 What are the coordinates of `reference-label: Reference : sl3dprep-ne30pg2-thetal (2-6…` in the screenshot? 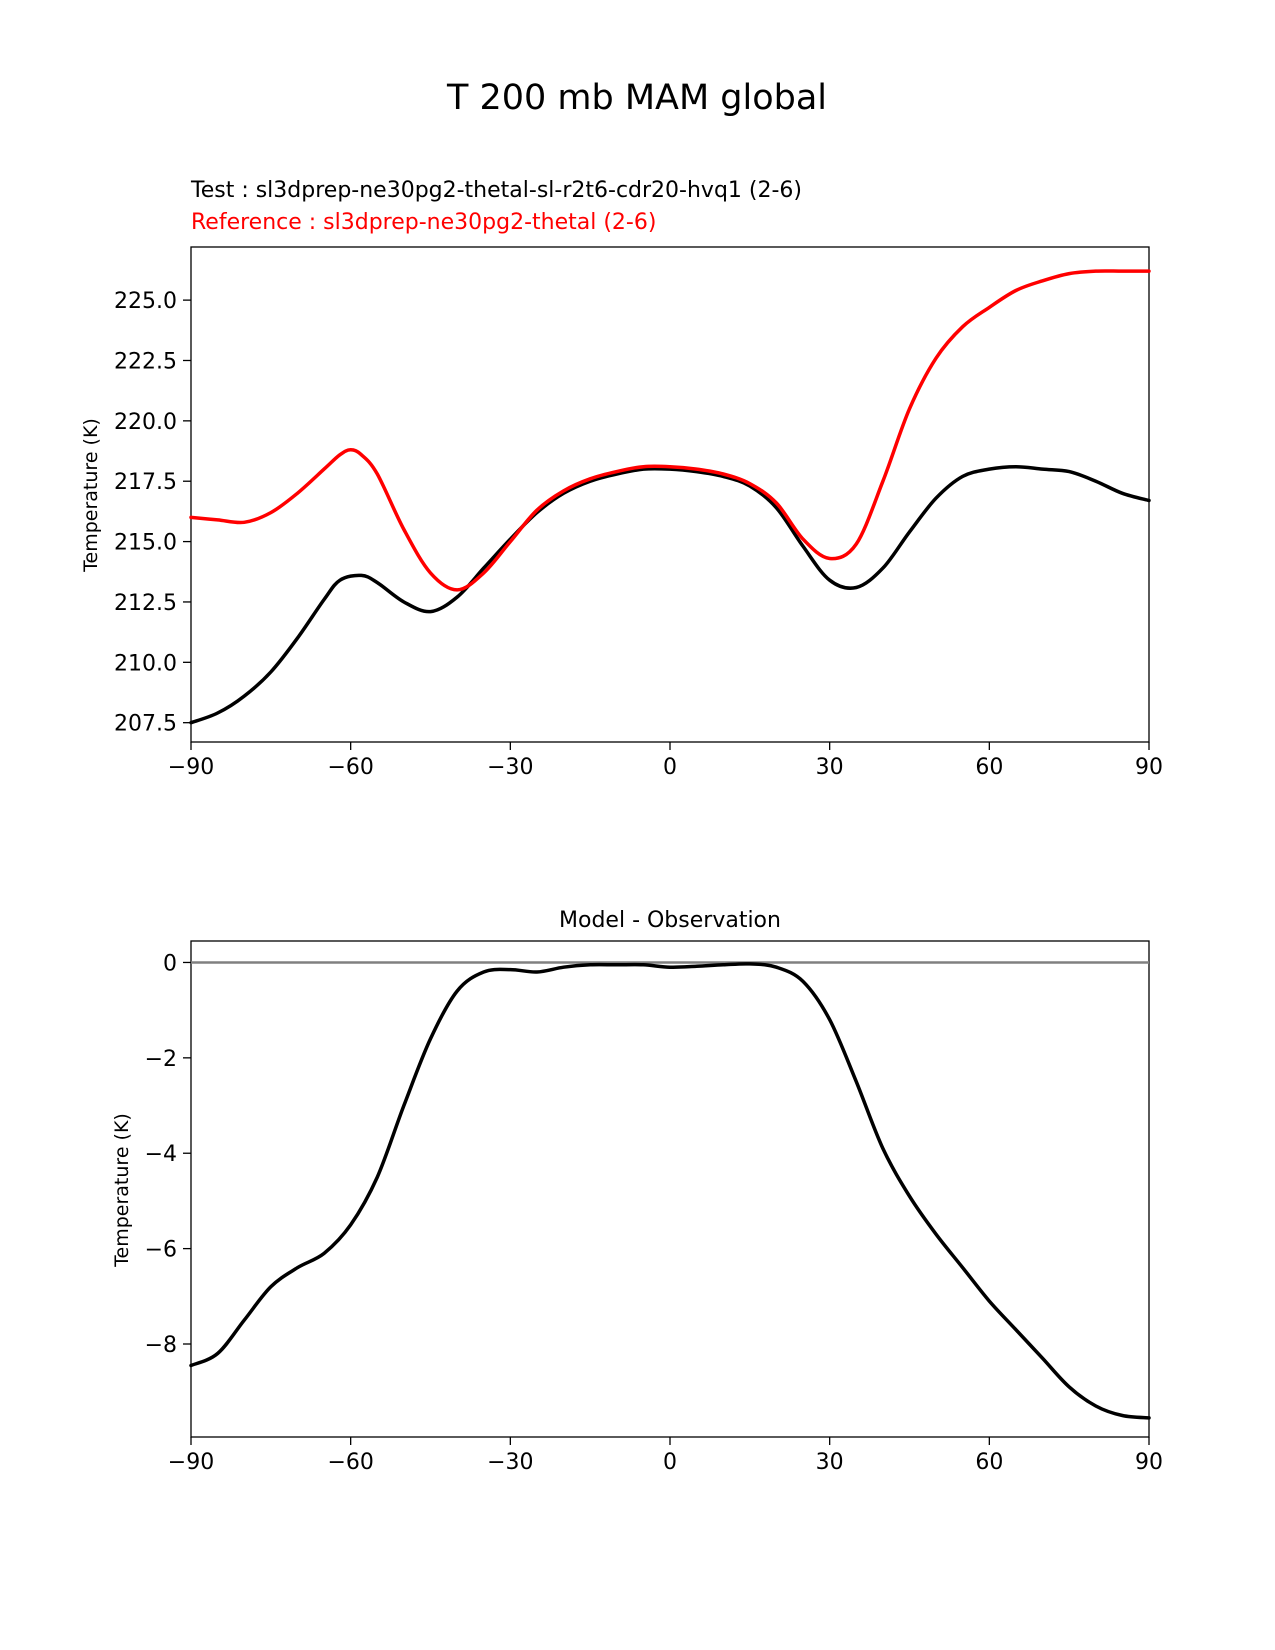 It's located at (423, 222).